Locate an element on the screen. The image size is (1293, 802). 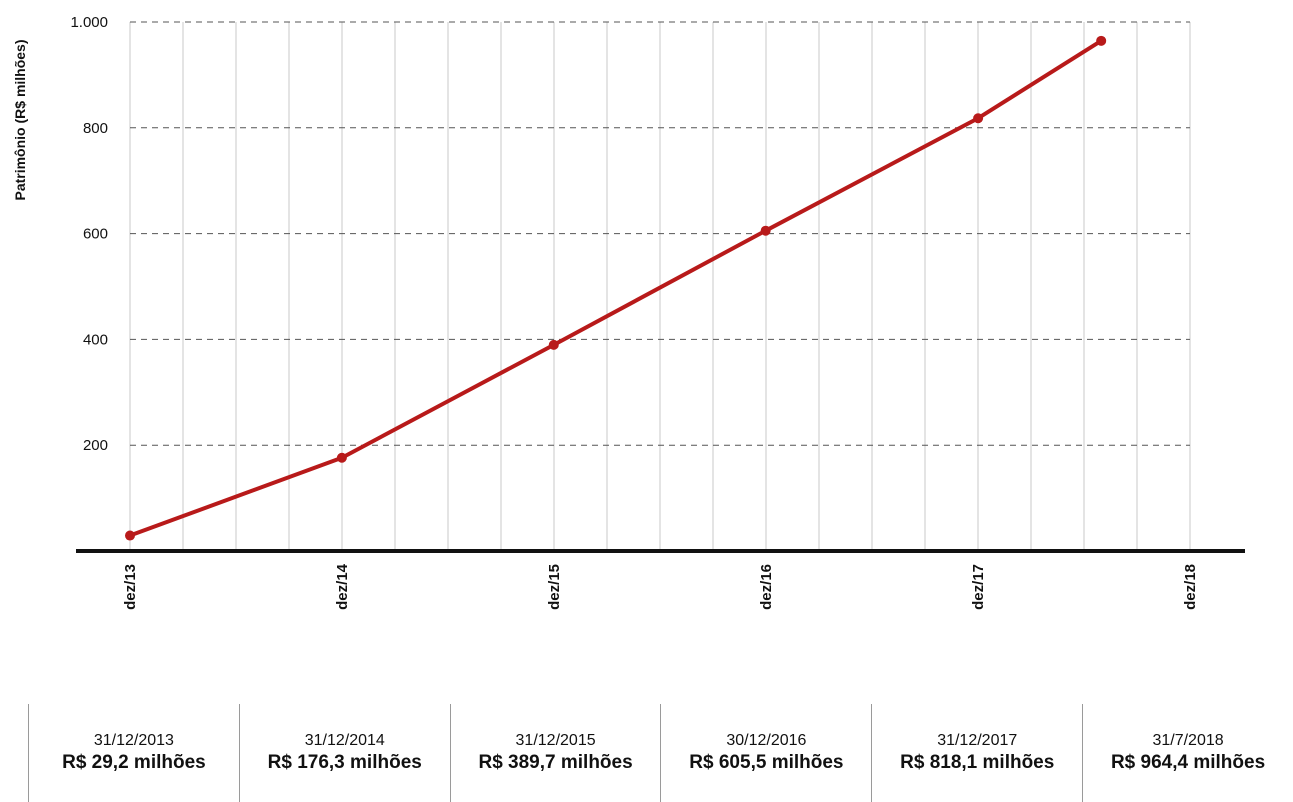
y-tick-label: 400 is located at coordinates (95, 339).